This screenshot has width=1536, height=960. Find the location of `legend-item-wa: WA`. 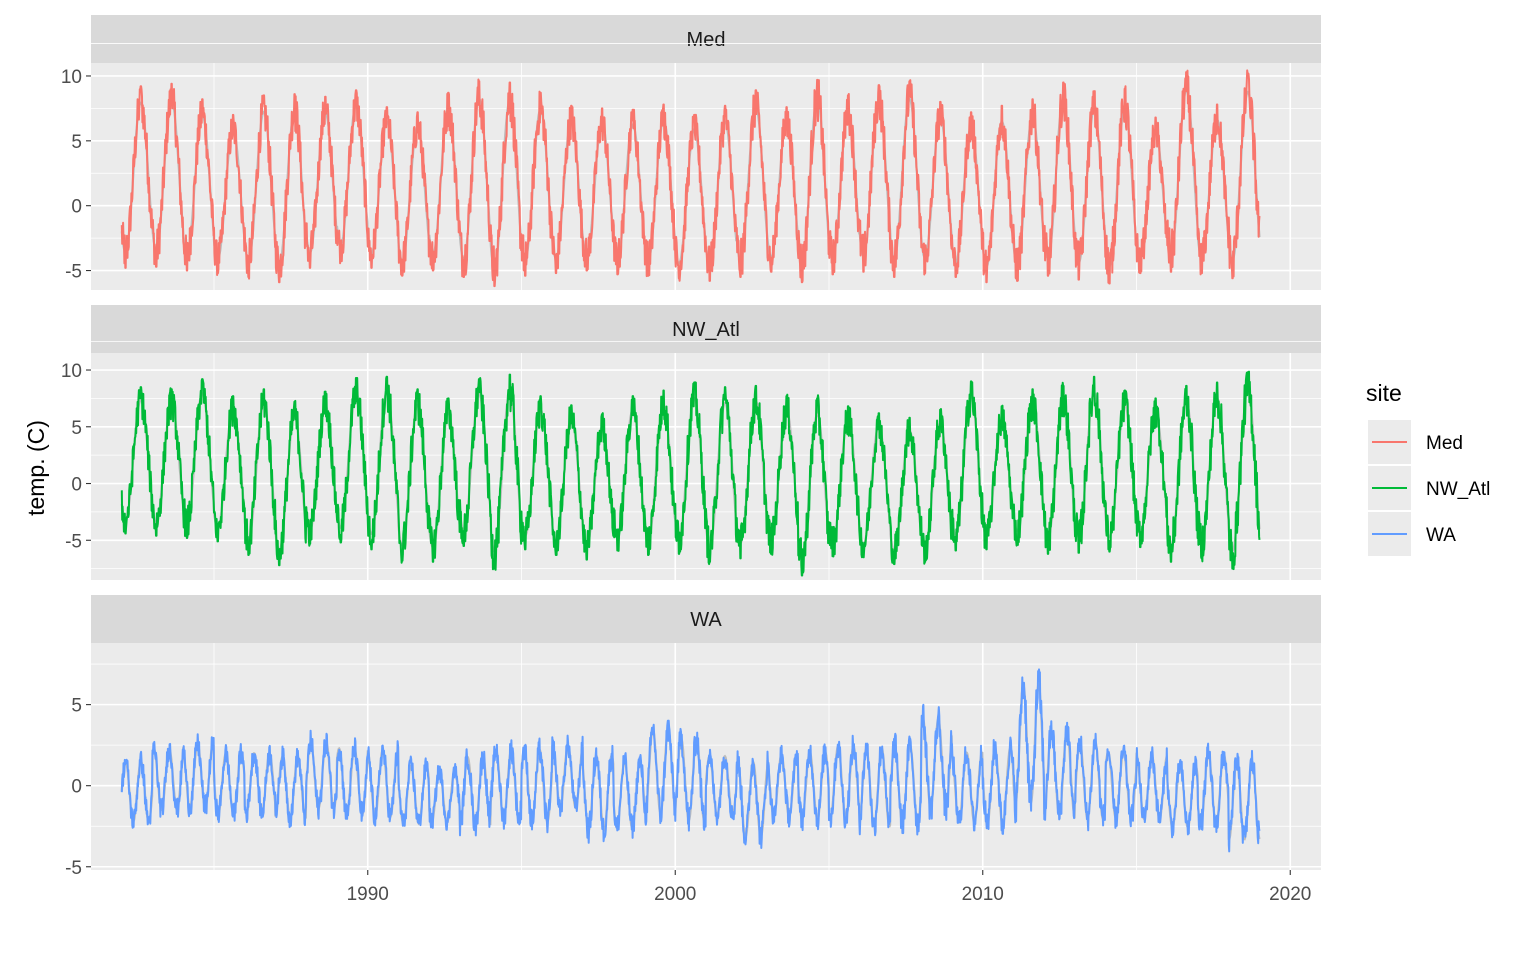

legend-item-wa: WA is located at coordinates (1412, 534).